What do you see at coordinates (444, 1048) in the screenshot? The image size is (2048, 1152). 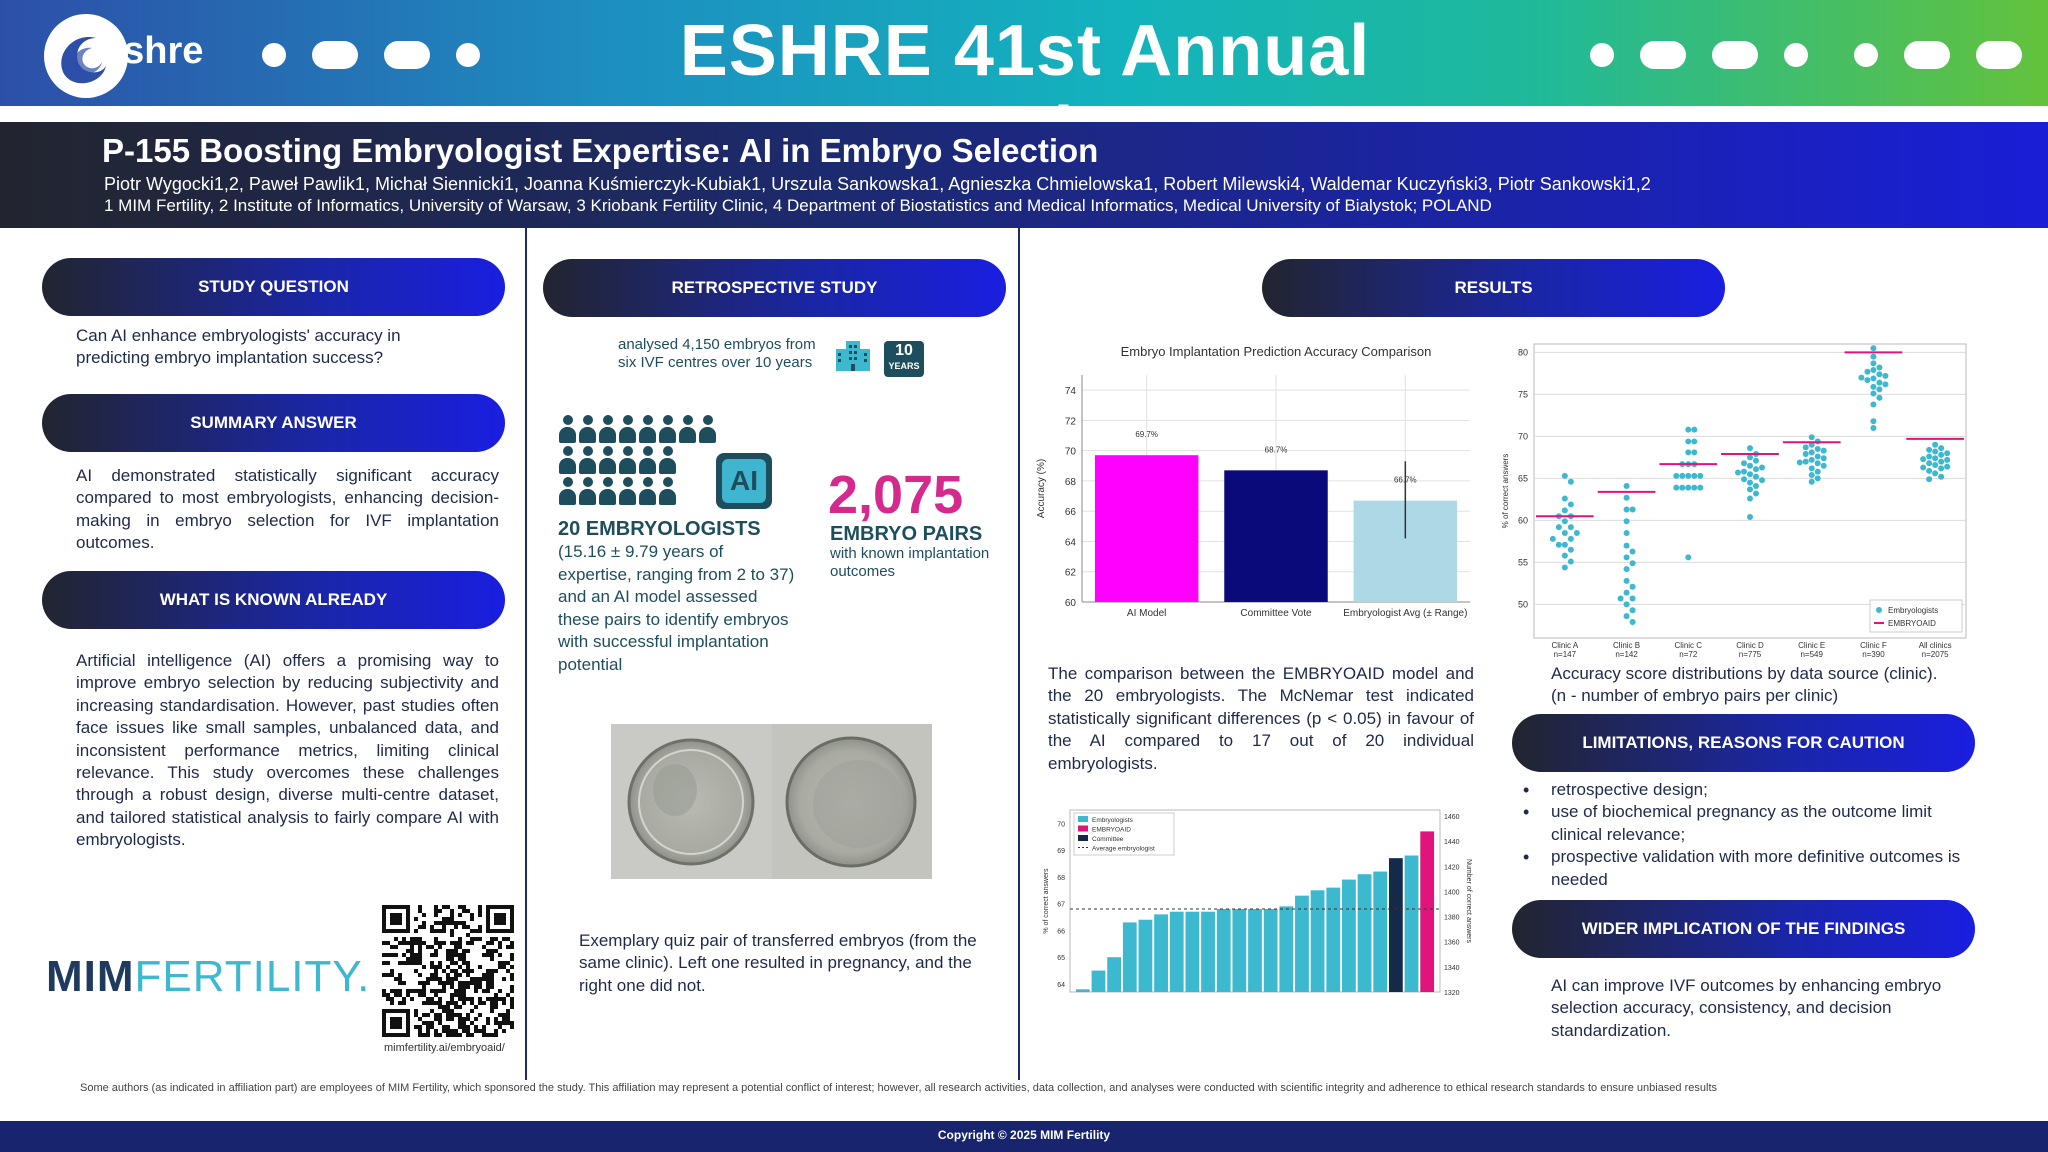 I see `qr-url: mimfertility.ai/embryoaid/` at bounding box center [444, 1048].